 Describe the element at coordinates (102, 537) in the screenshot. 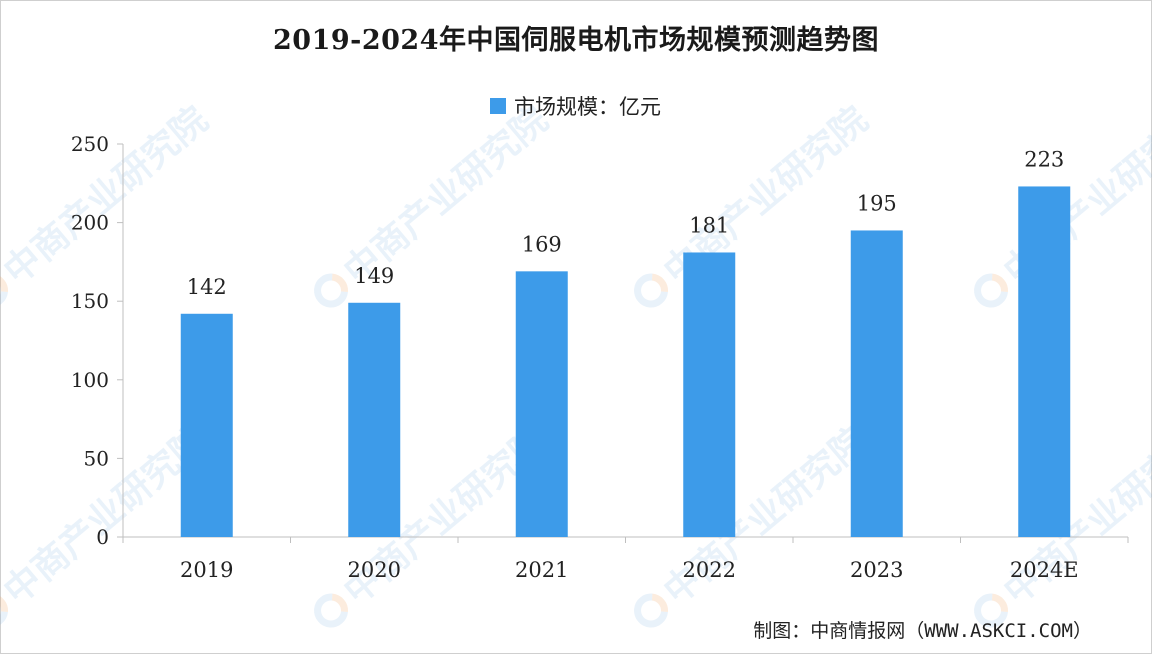

I see `y-tick-label: 0` at that location.